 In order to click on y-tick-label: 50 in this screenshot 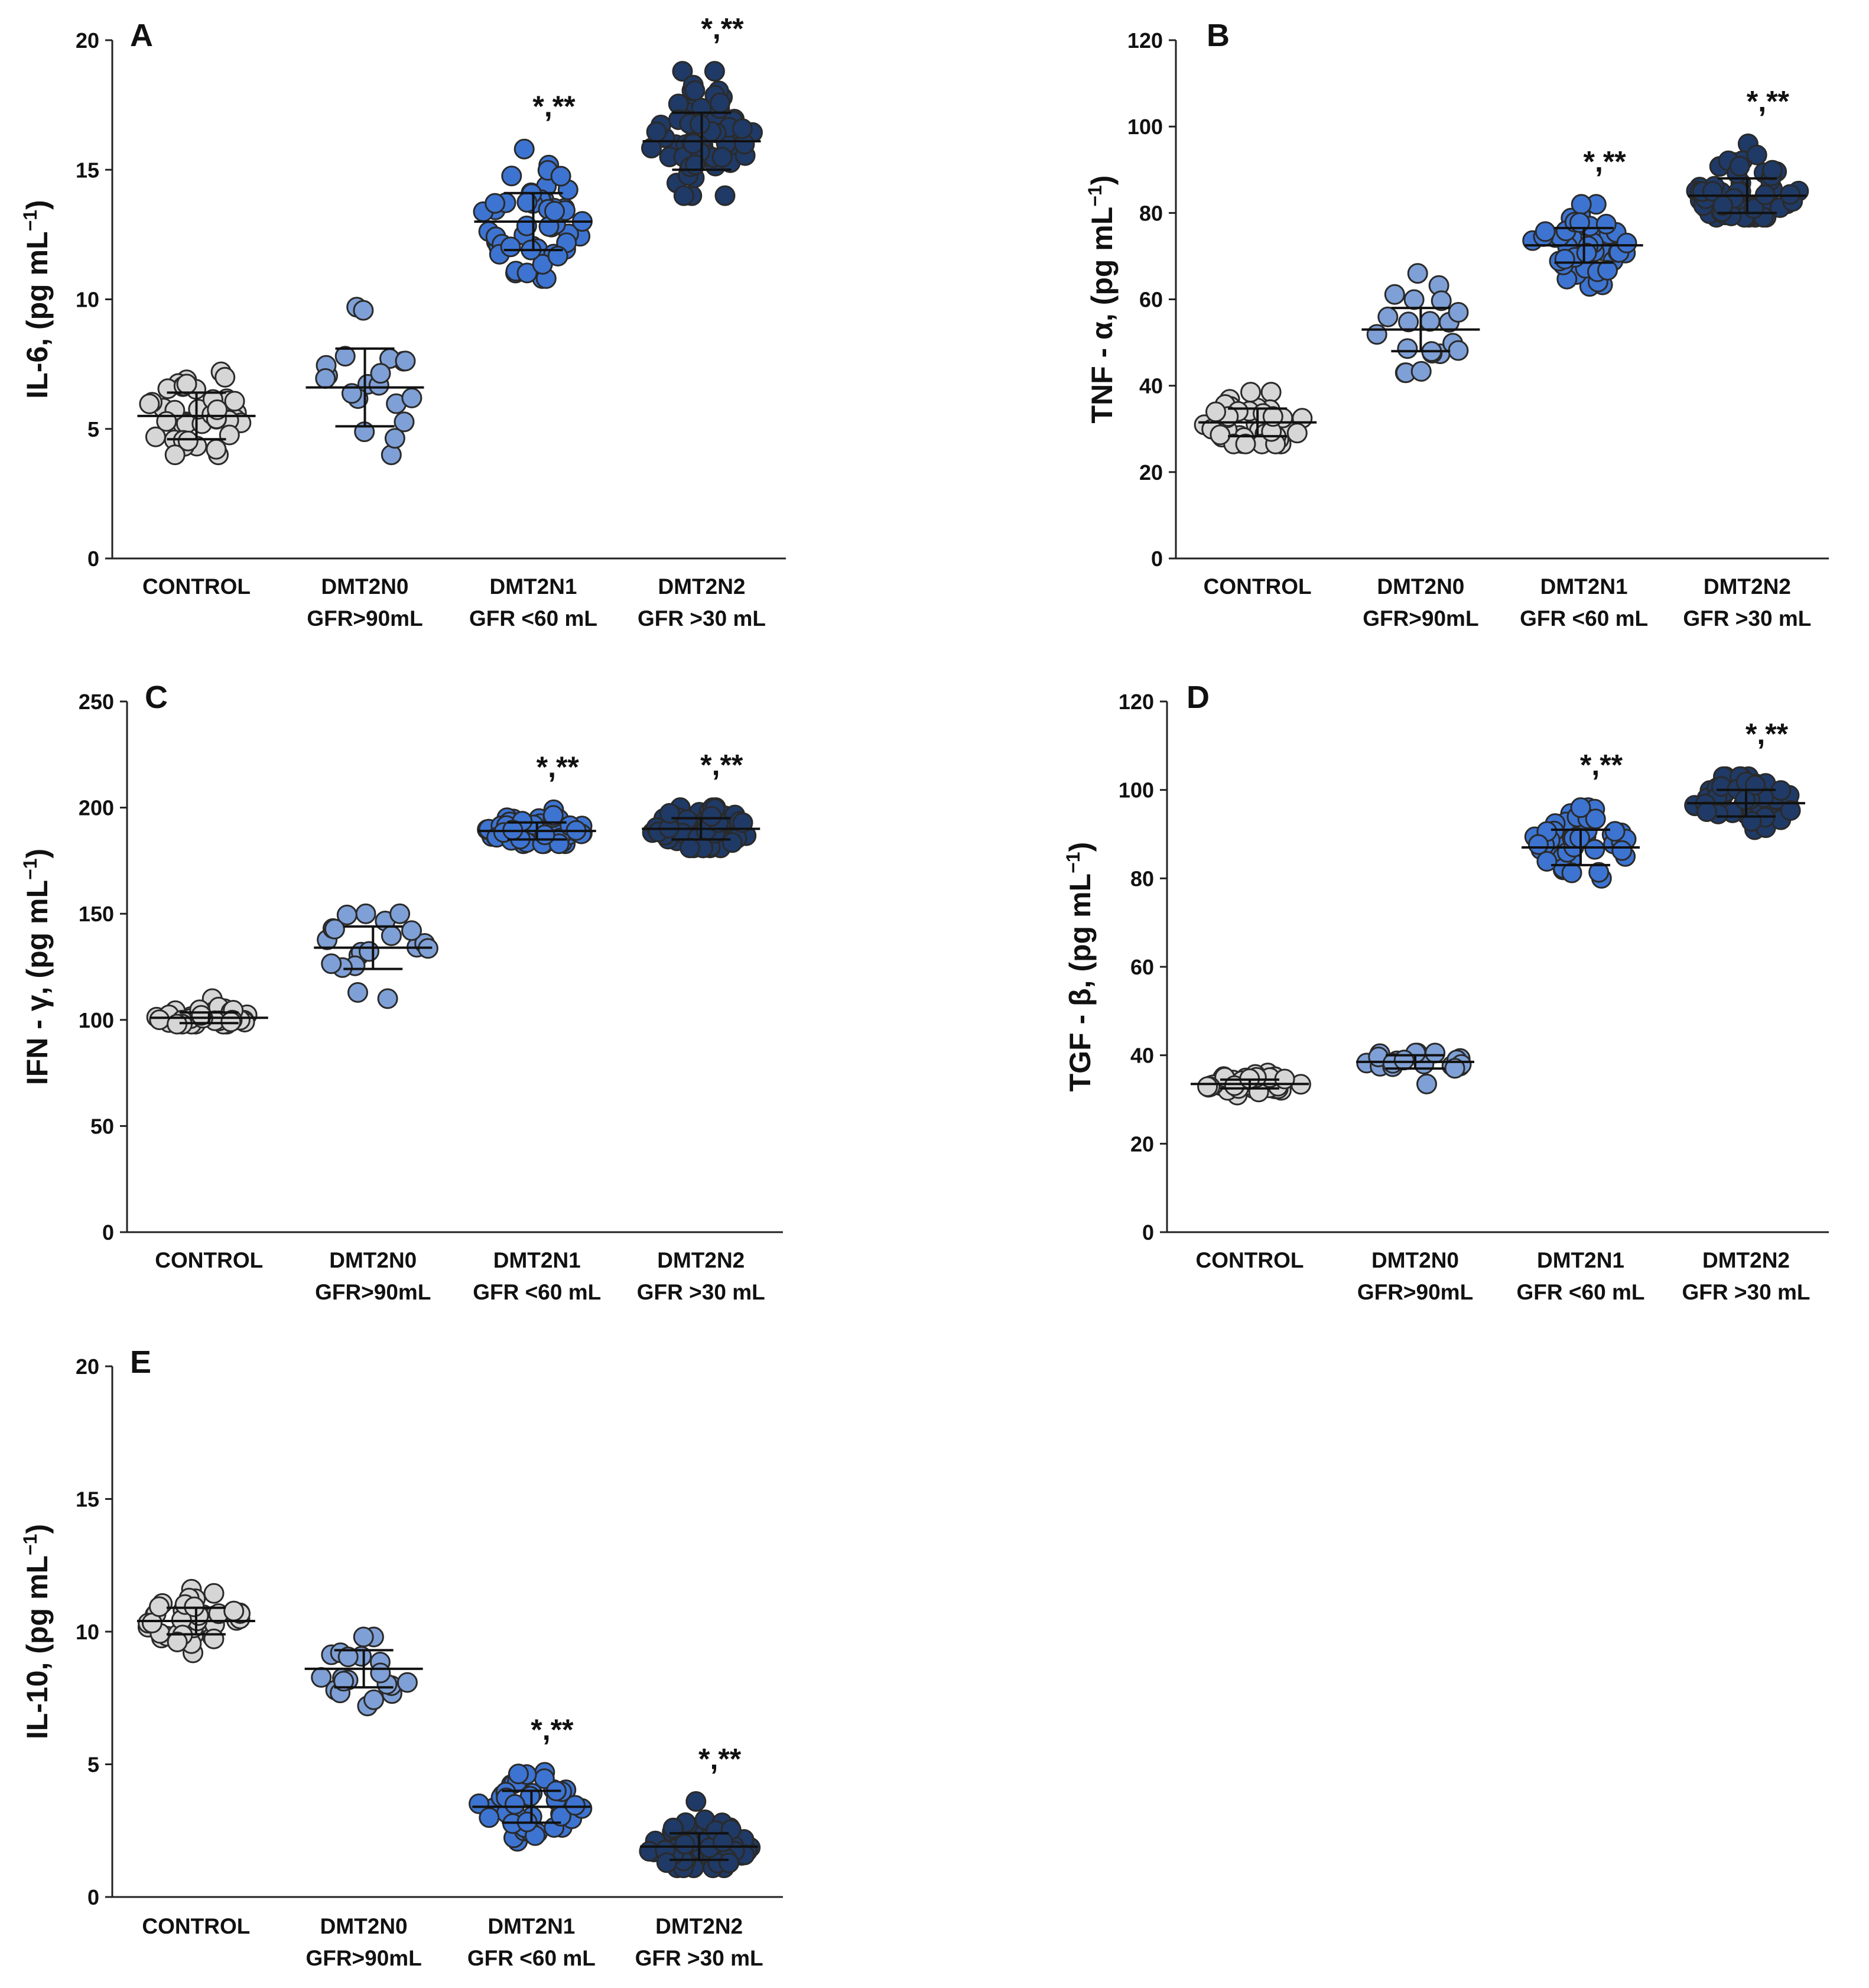, I will do `click(102, 1126)`.